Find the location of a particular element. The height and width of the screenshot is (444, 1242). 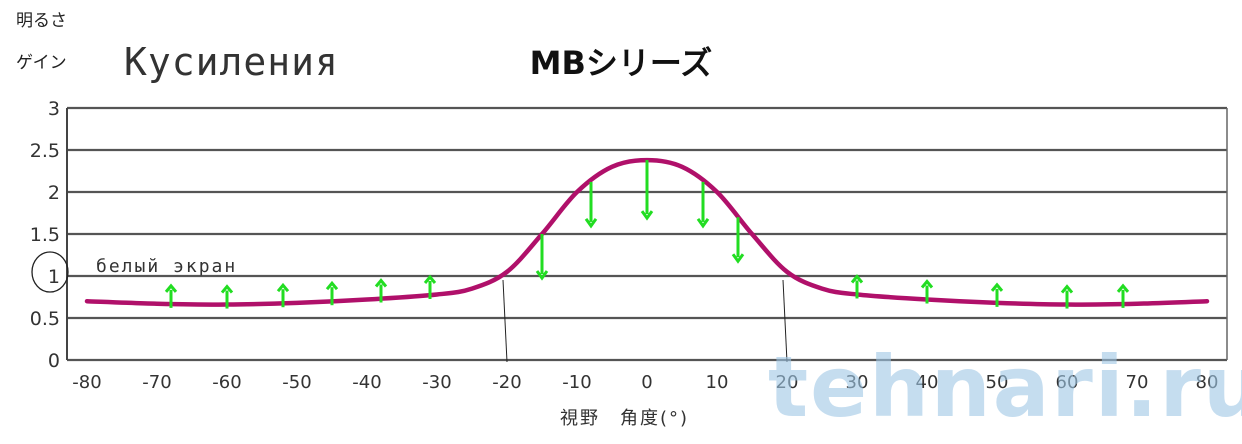

x-tick-label: 60 is located at coordinates (1067, 382).